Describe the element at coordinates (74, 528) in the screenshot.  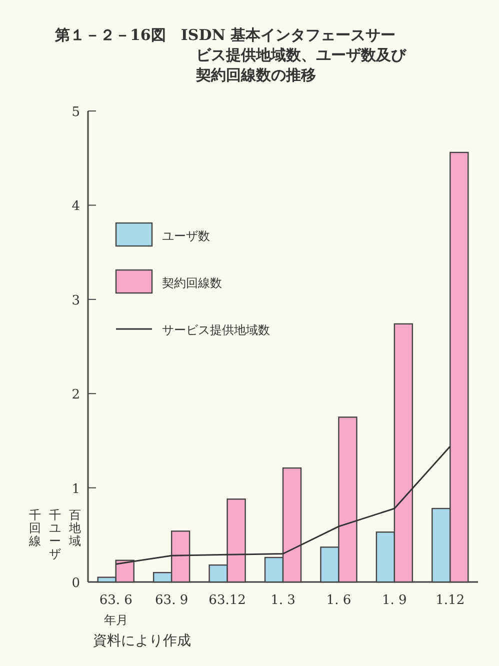
I see `text: 百地域` at that location.